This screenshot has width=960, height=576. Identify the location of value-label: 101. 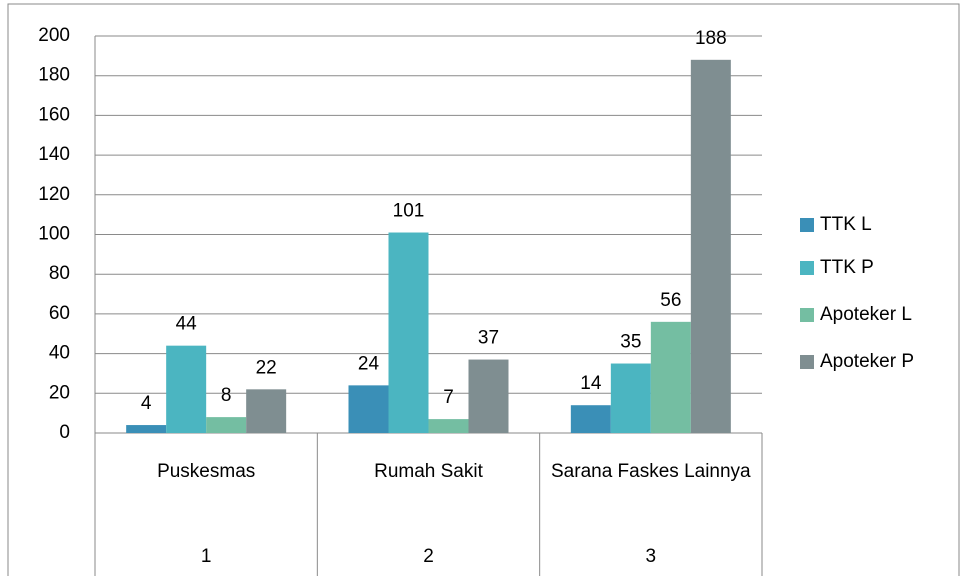
(409, 211).